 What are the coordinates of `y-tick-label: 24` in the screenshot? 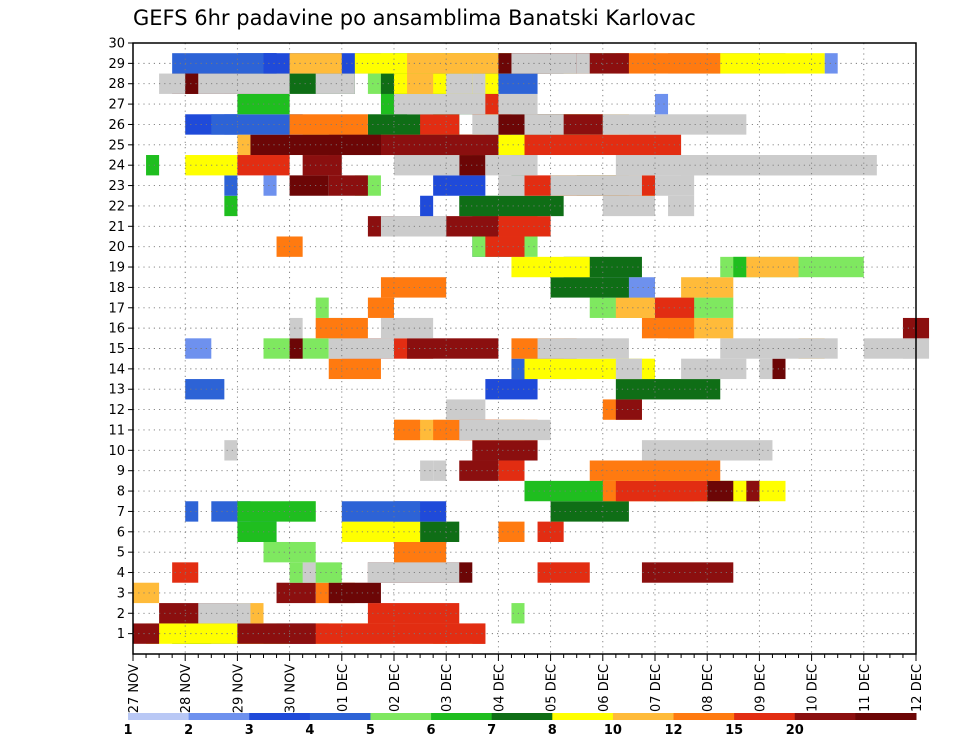 It's located at (116, 166).